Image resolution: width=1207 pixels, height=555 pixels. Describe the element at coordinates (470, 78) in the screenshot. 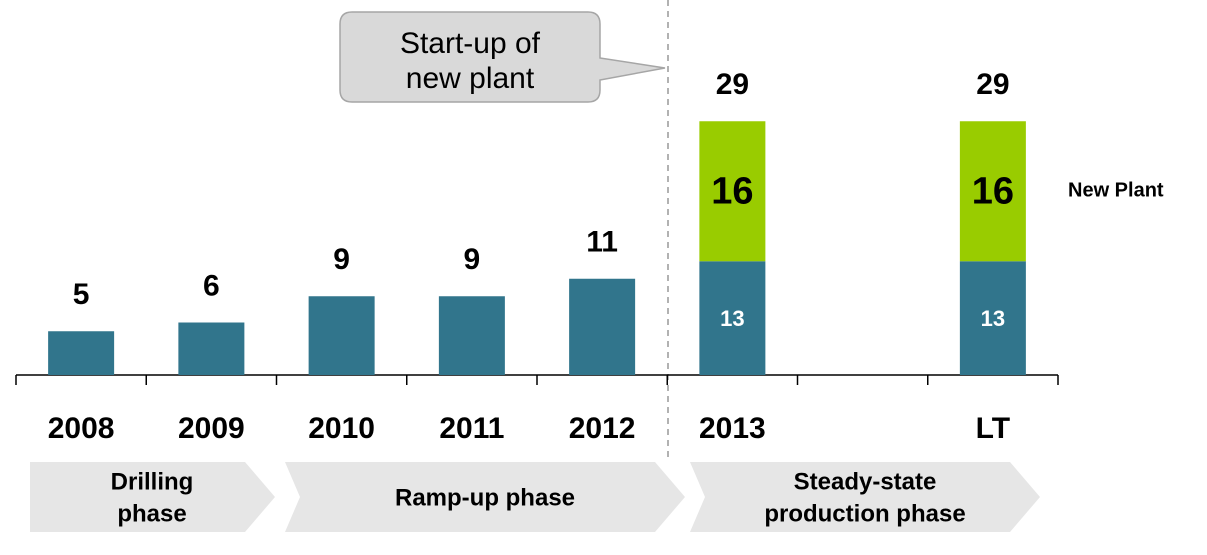

I see `annotation: new plant` at that location.